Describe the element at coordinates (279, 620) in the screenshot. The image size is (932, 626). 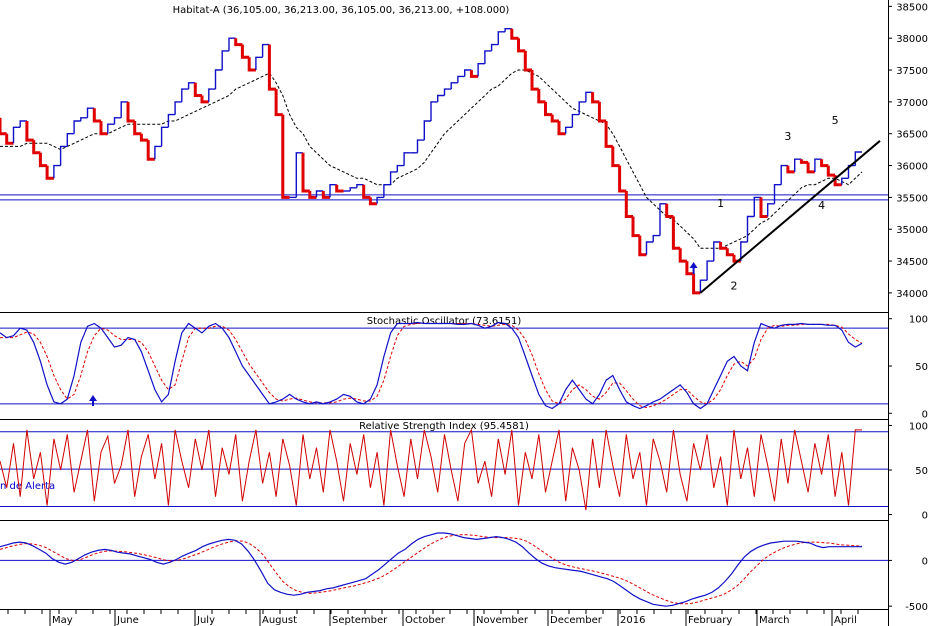
I see `x-axis-month-label: August` at that location.